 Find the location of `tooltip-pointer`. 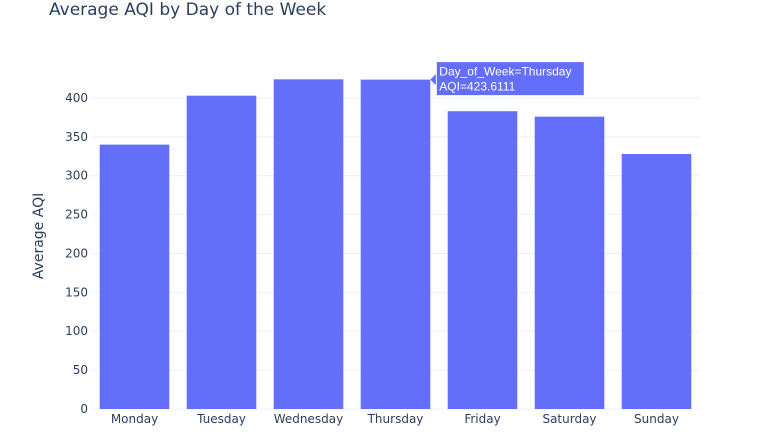

tooltip-pointer is located at coordinates (433, 79).